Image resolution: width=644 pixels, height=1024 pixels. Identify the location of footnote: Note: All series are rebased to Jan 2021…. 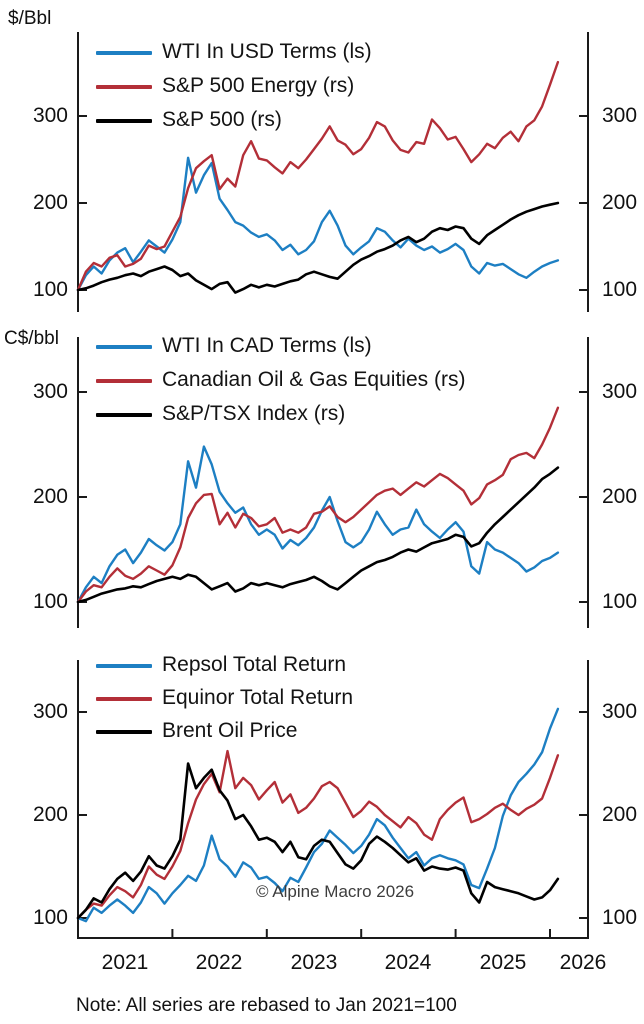
(266, 1005).